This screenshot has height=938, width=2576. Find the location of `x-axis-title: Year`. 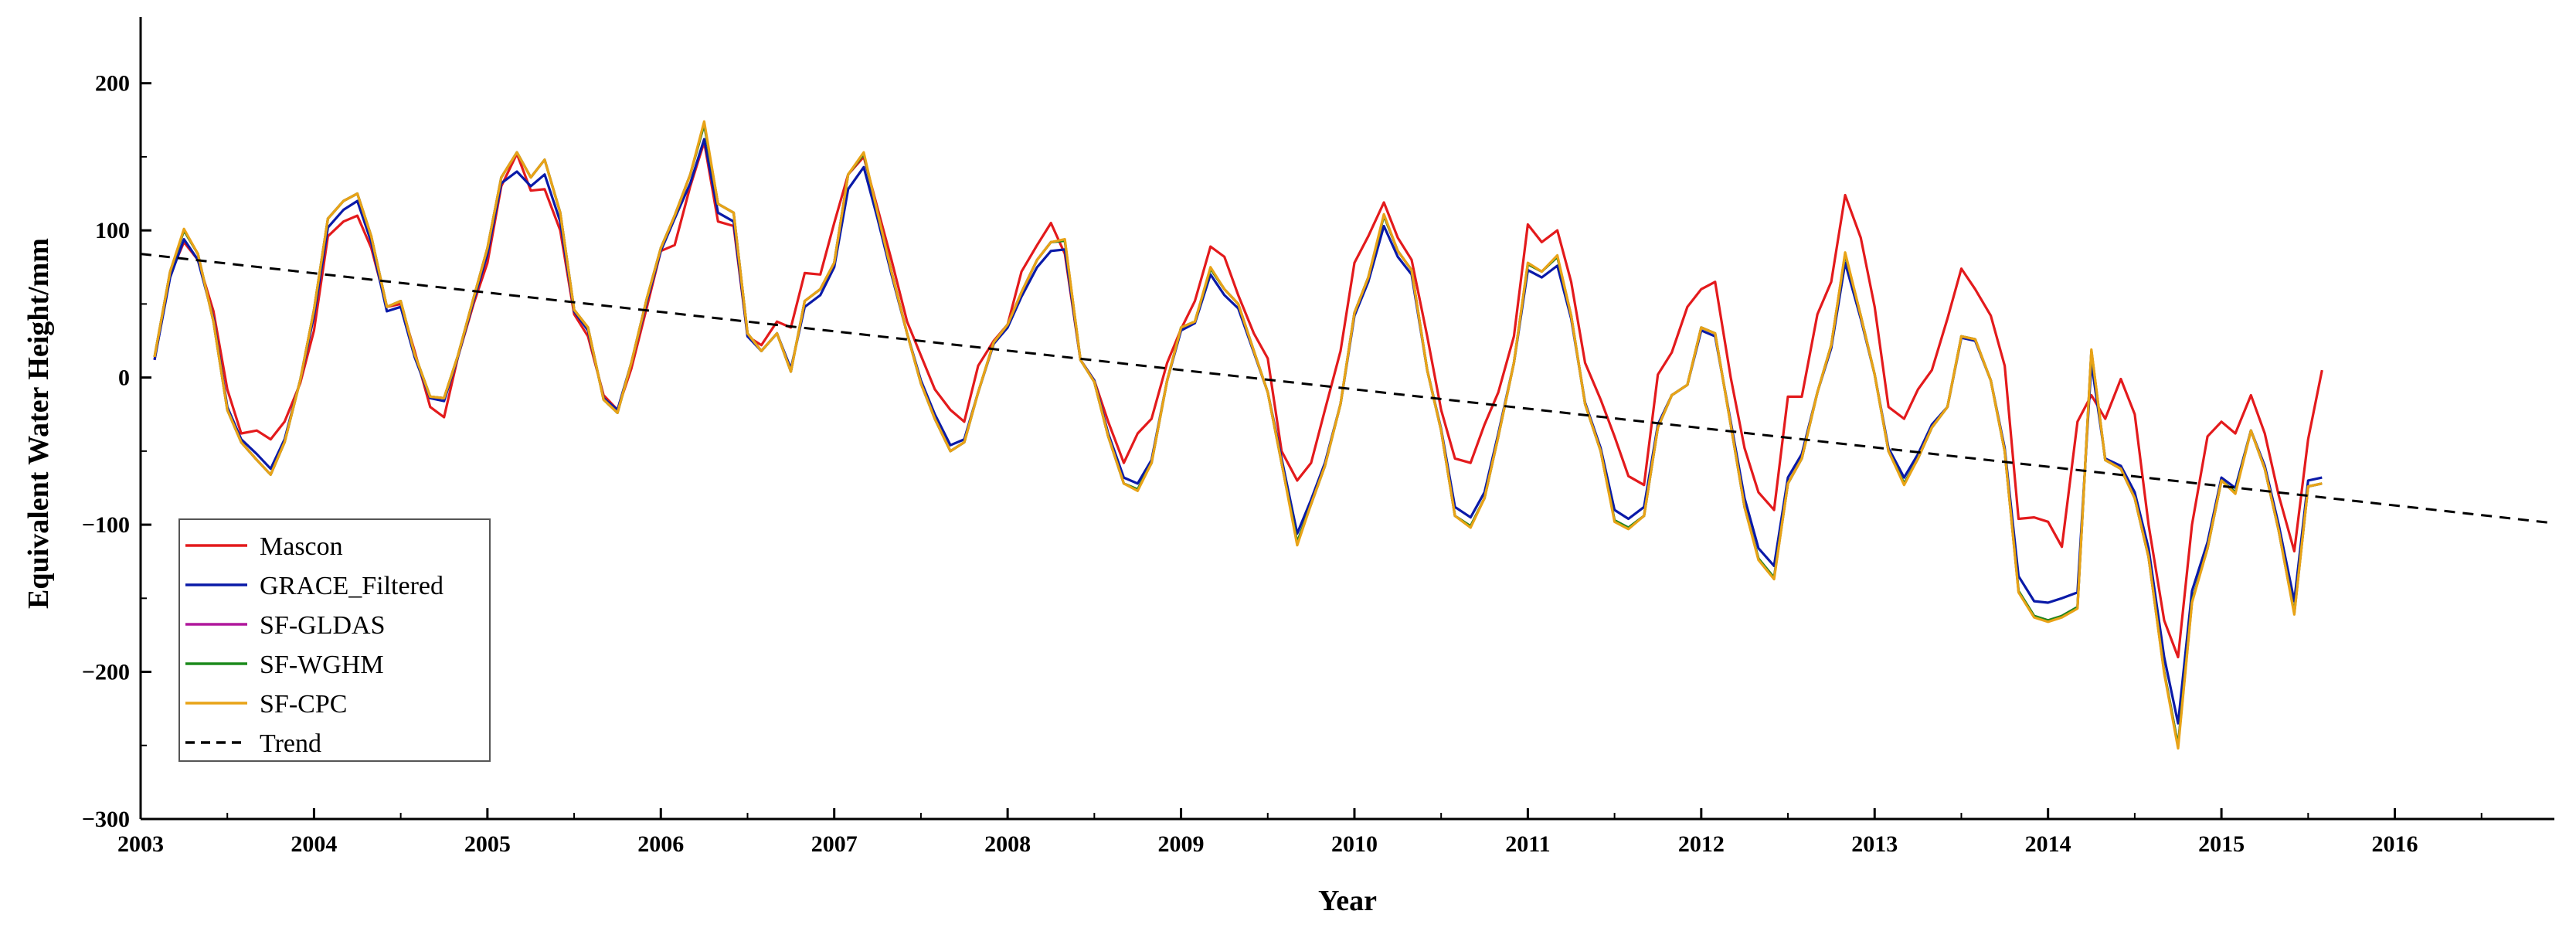

x-axis-title: Year is located at coordinates (1347, 901).